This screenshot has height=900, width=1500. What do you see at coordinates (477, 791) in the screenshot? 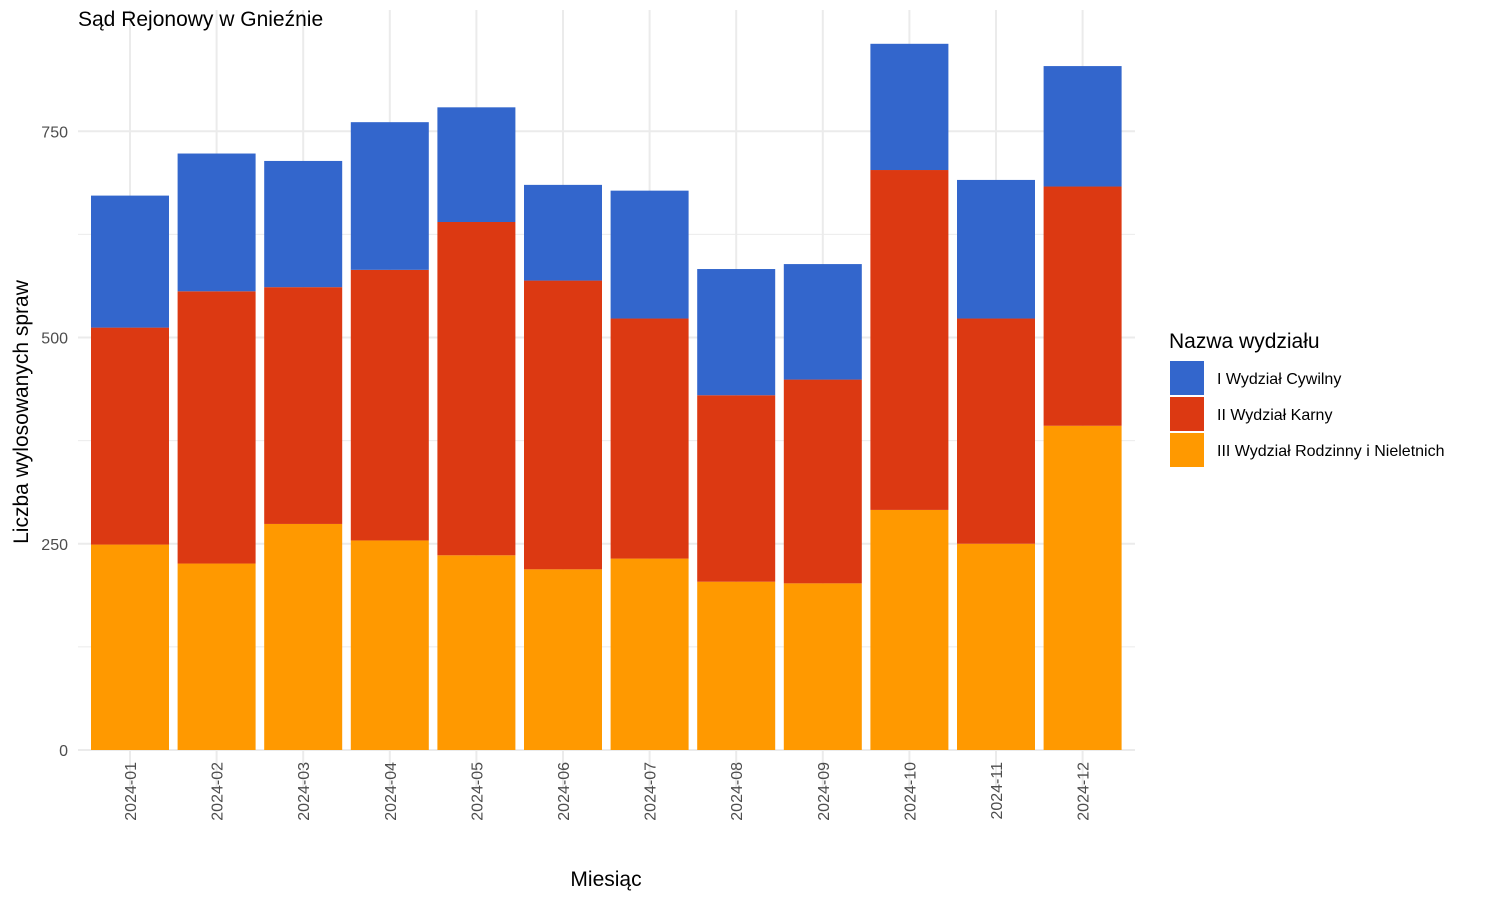
I see `x-tick-label: 2024-05` at bounding box center [477, 791].